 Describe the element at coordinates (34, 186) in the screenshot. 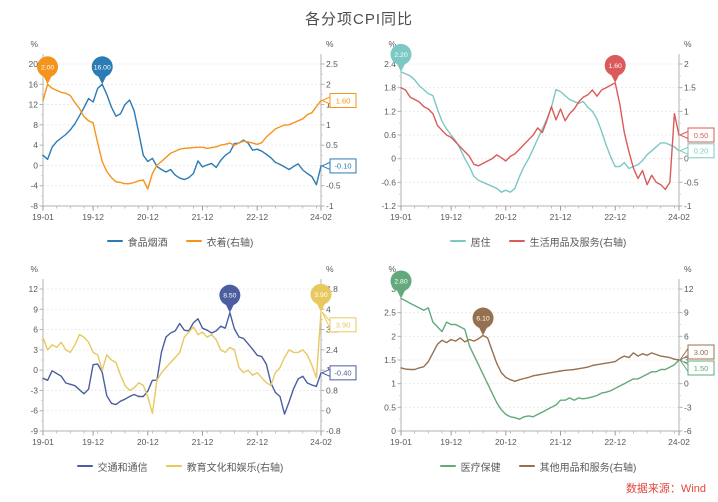

I see `left-axis-tick-label: -4` at that location.